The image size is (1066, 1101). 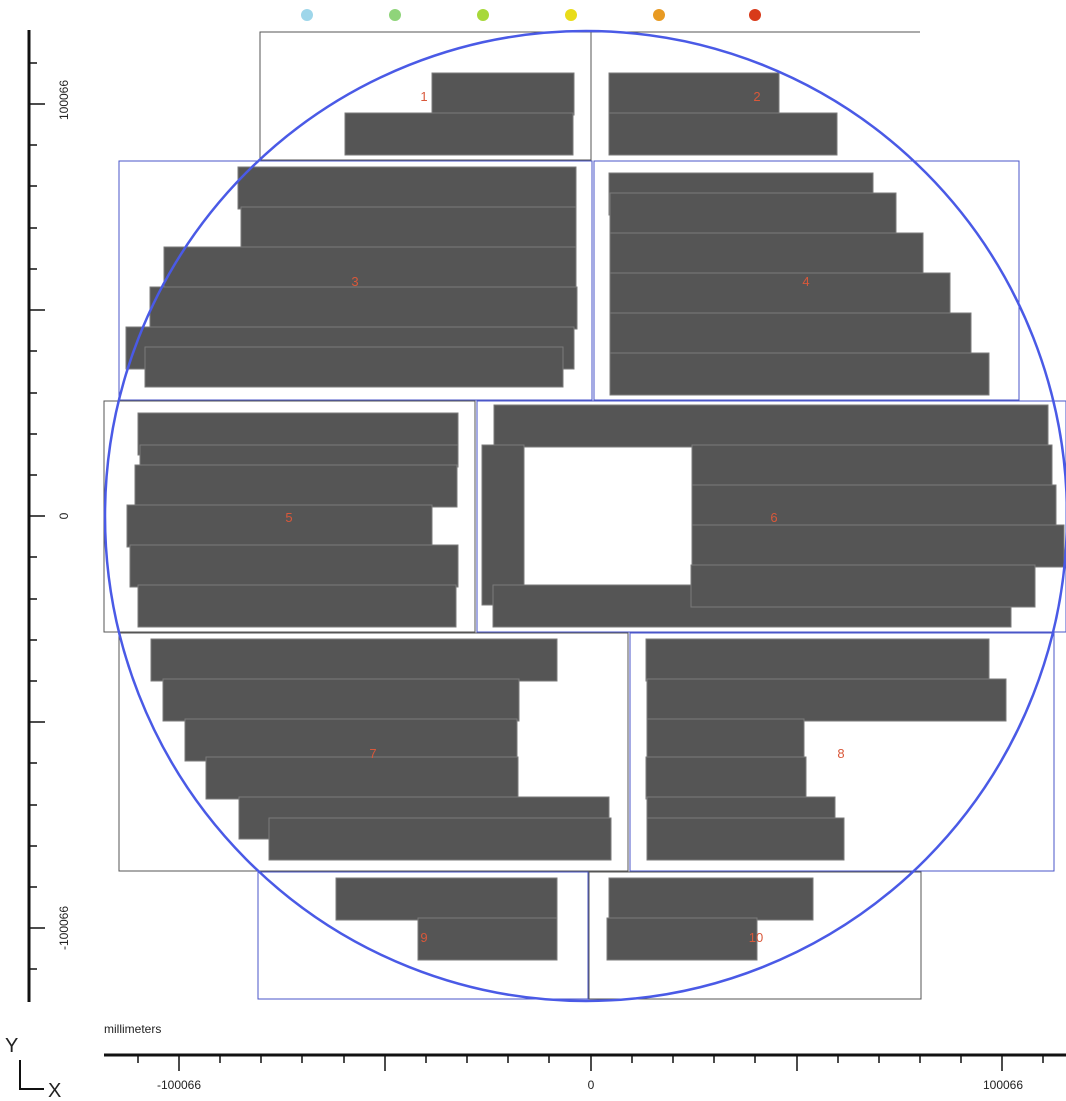 I want to click on y-ruler, so click(x=36, y=516).